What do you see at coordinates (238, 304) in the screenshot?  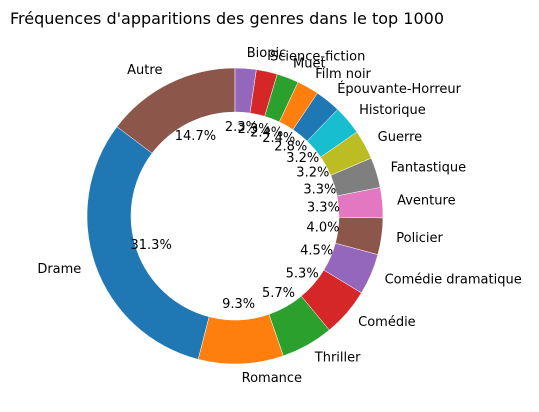 I see `pct-label-romance: 9.3%` at bounding box center [238, 304].